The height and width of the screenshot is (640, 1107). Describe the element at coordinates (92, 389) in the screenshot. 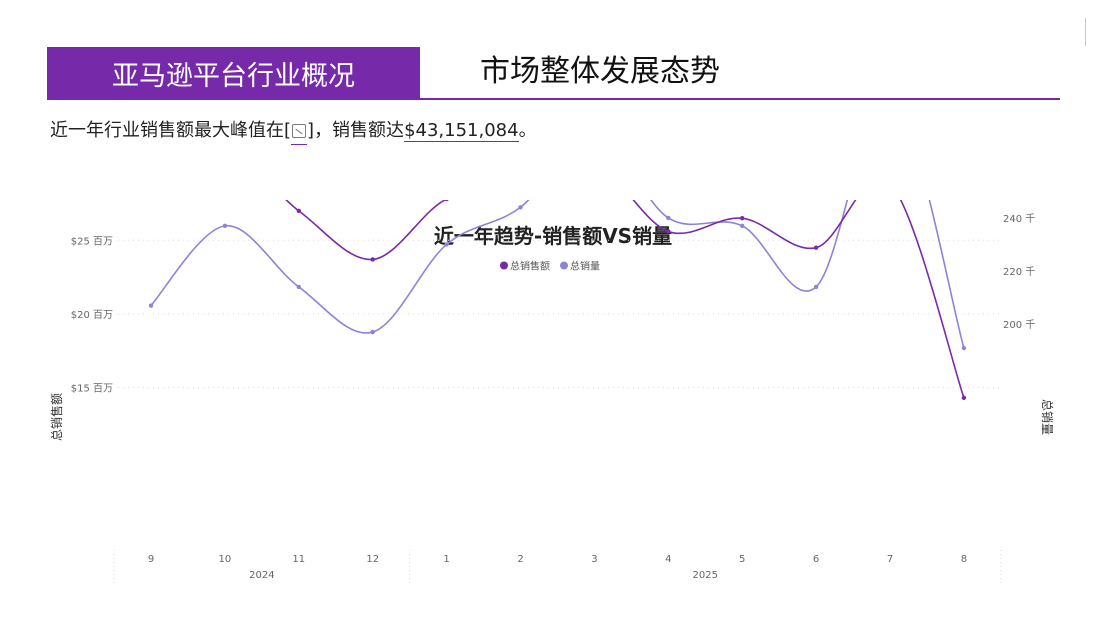

I see `y-left-tick-label: $15 百万` at that location.